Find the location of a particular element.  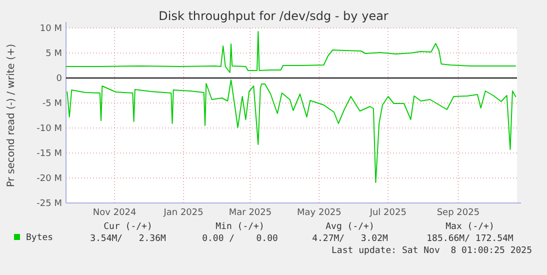

text: 0.00 / 0.00 is located at coordinates (240, 239).